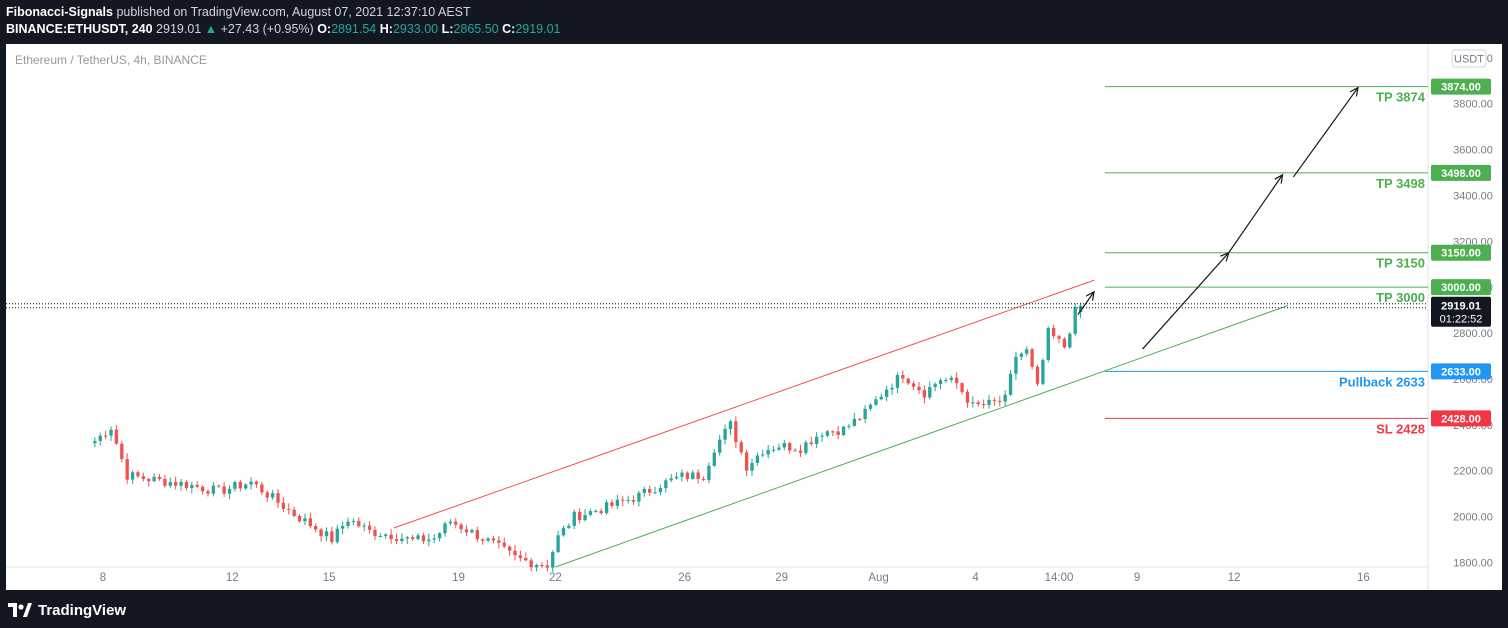  Describe the element at coordinates (878, 578) in the screenshot. I see `x-tick-label: Aug` at that location.